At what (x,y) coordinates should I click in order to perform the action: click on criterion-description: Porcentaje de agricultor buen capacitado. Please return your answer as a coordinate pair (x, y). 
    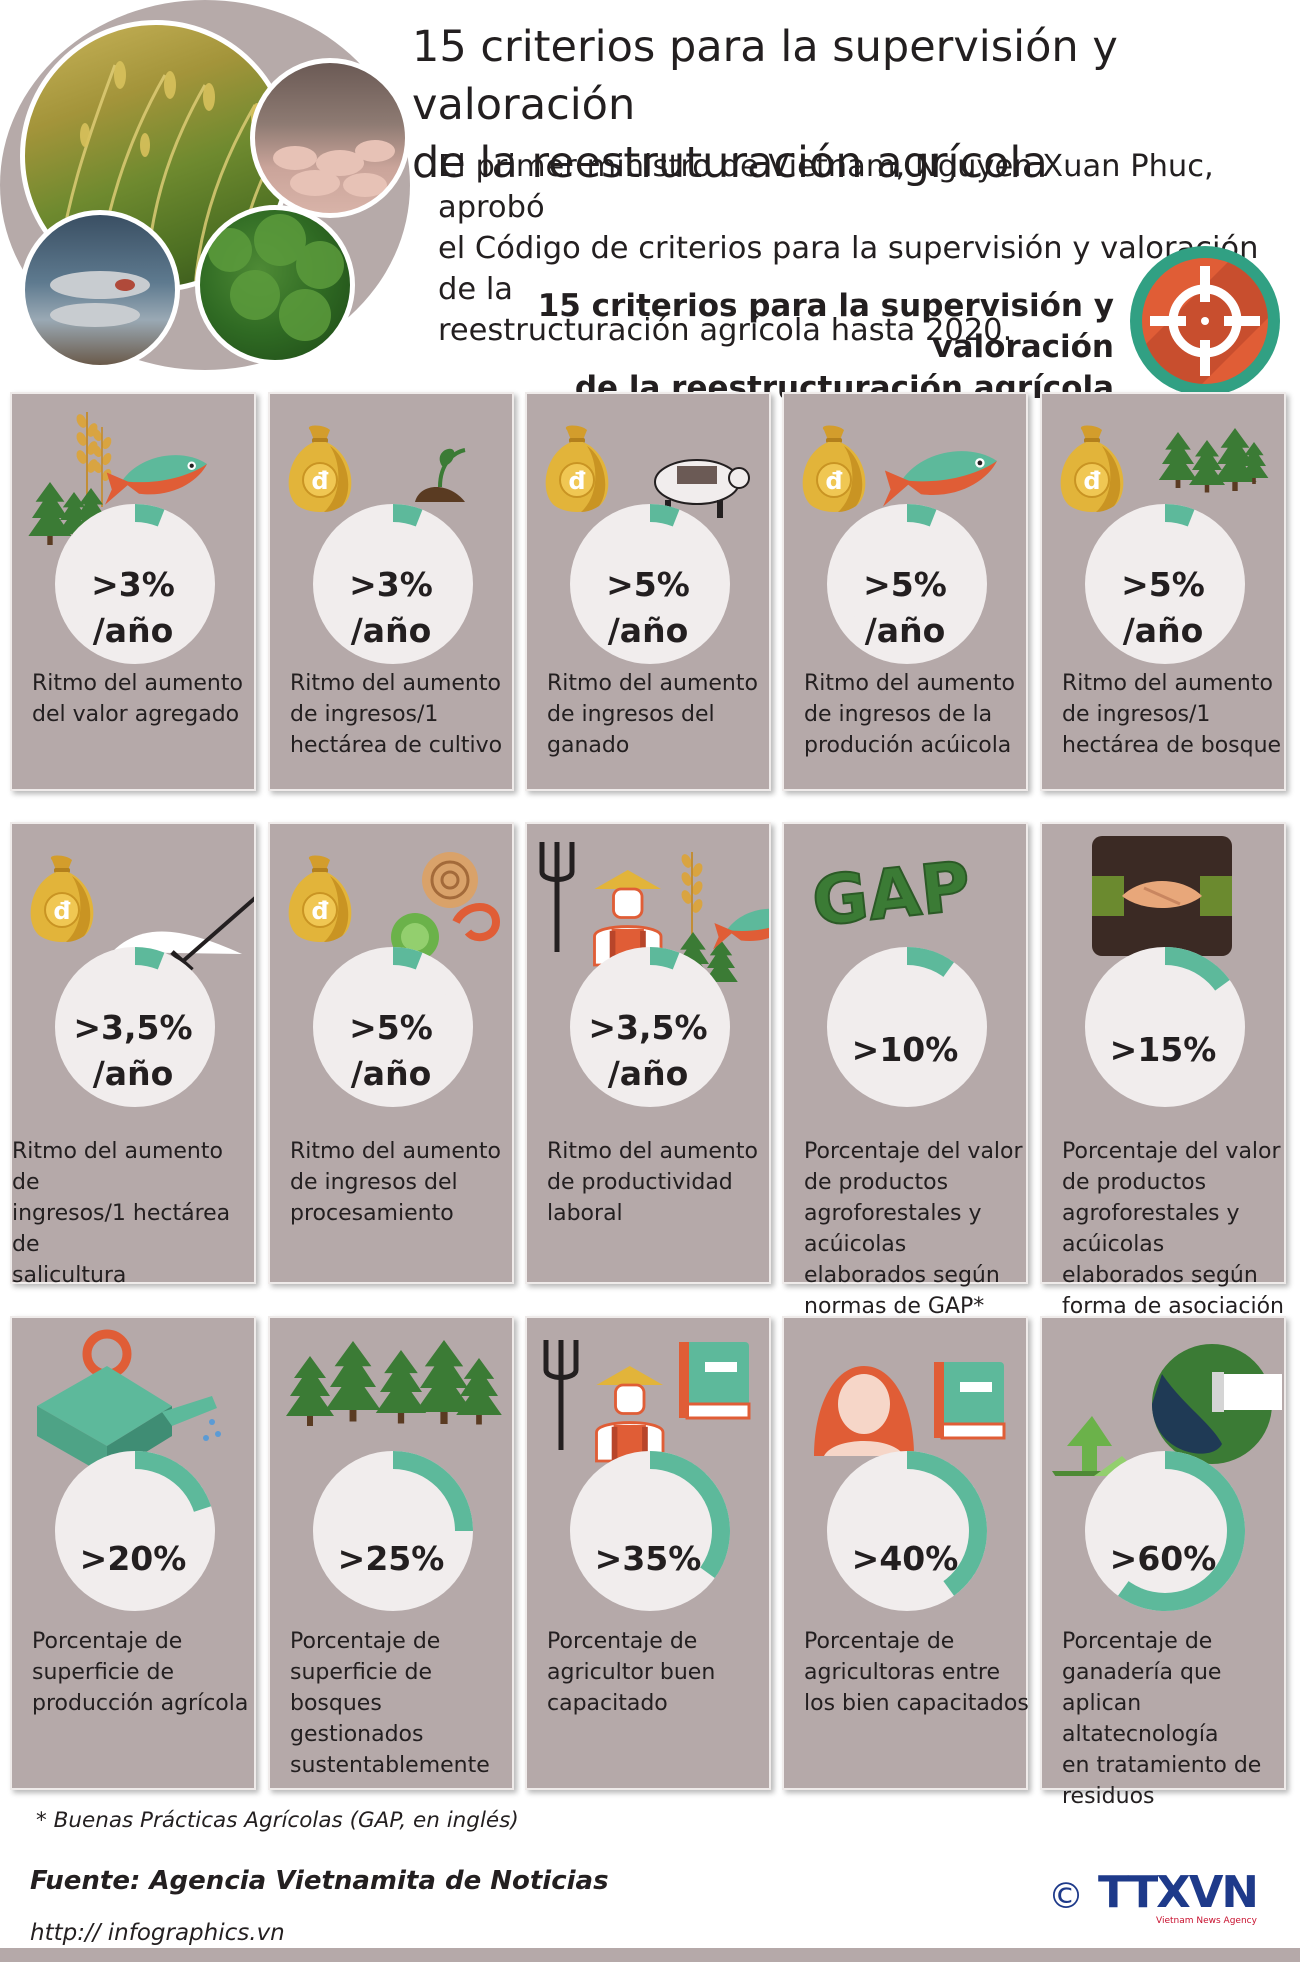
    Looking at the image, I should click on (662, 1672).